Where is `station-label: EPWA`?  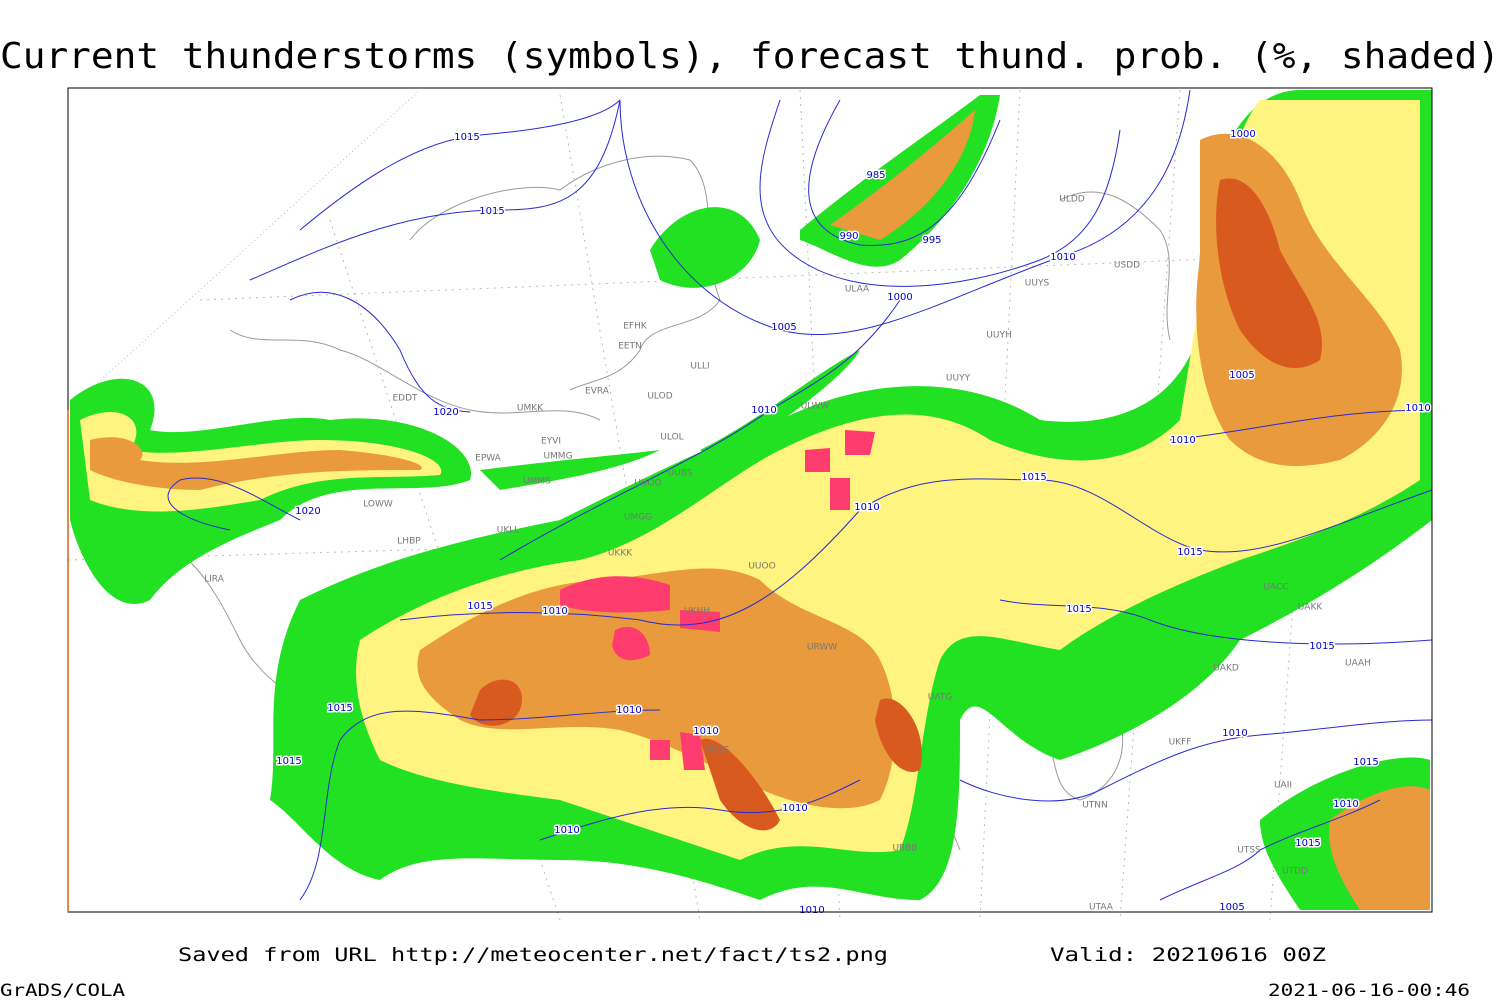
station-label: EPWA is located at coordinates (488, 459).